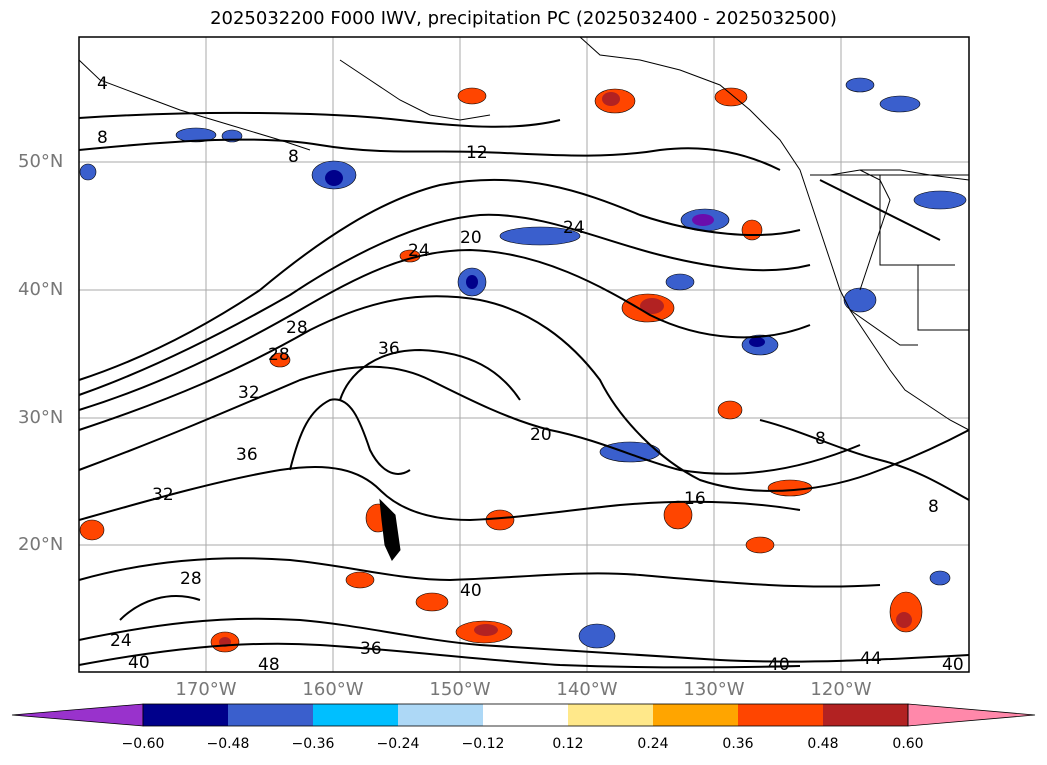 This screenshot has height=765, width=1047. Describe the element at coordinates (41, 289) in the screenshot. I see `lat-label-40n: 40°N` at that location.